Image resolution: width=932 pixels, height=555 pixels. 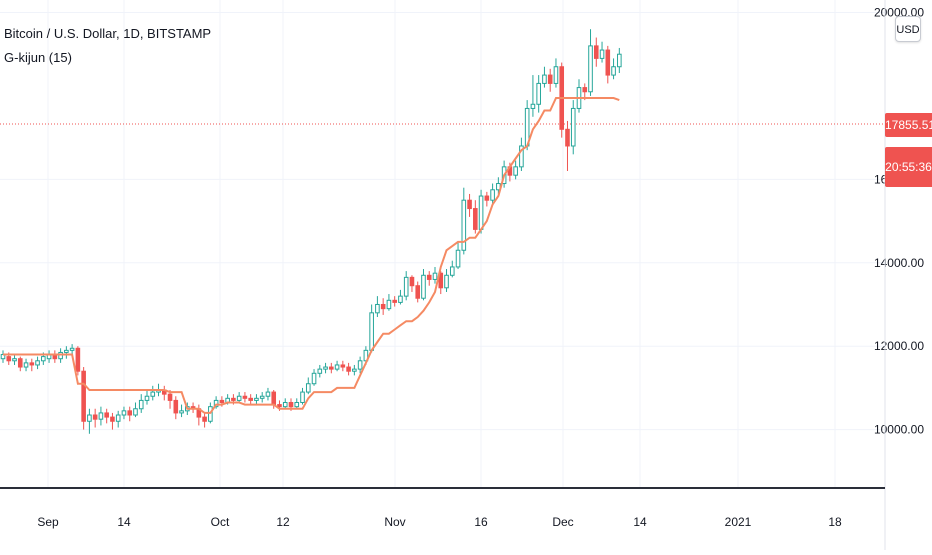 What do you see at coordinates (640, 522) in the screenshot?
I see `x-tick-label: 14` at bounding box center [640, 522].